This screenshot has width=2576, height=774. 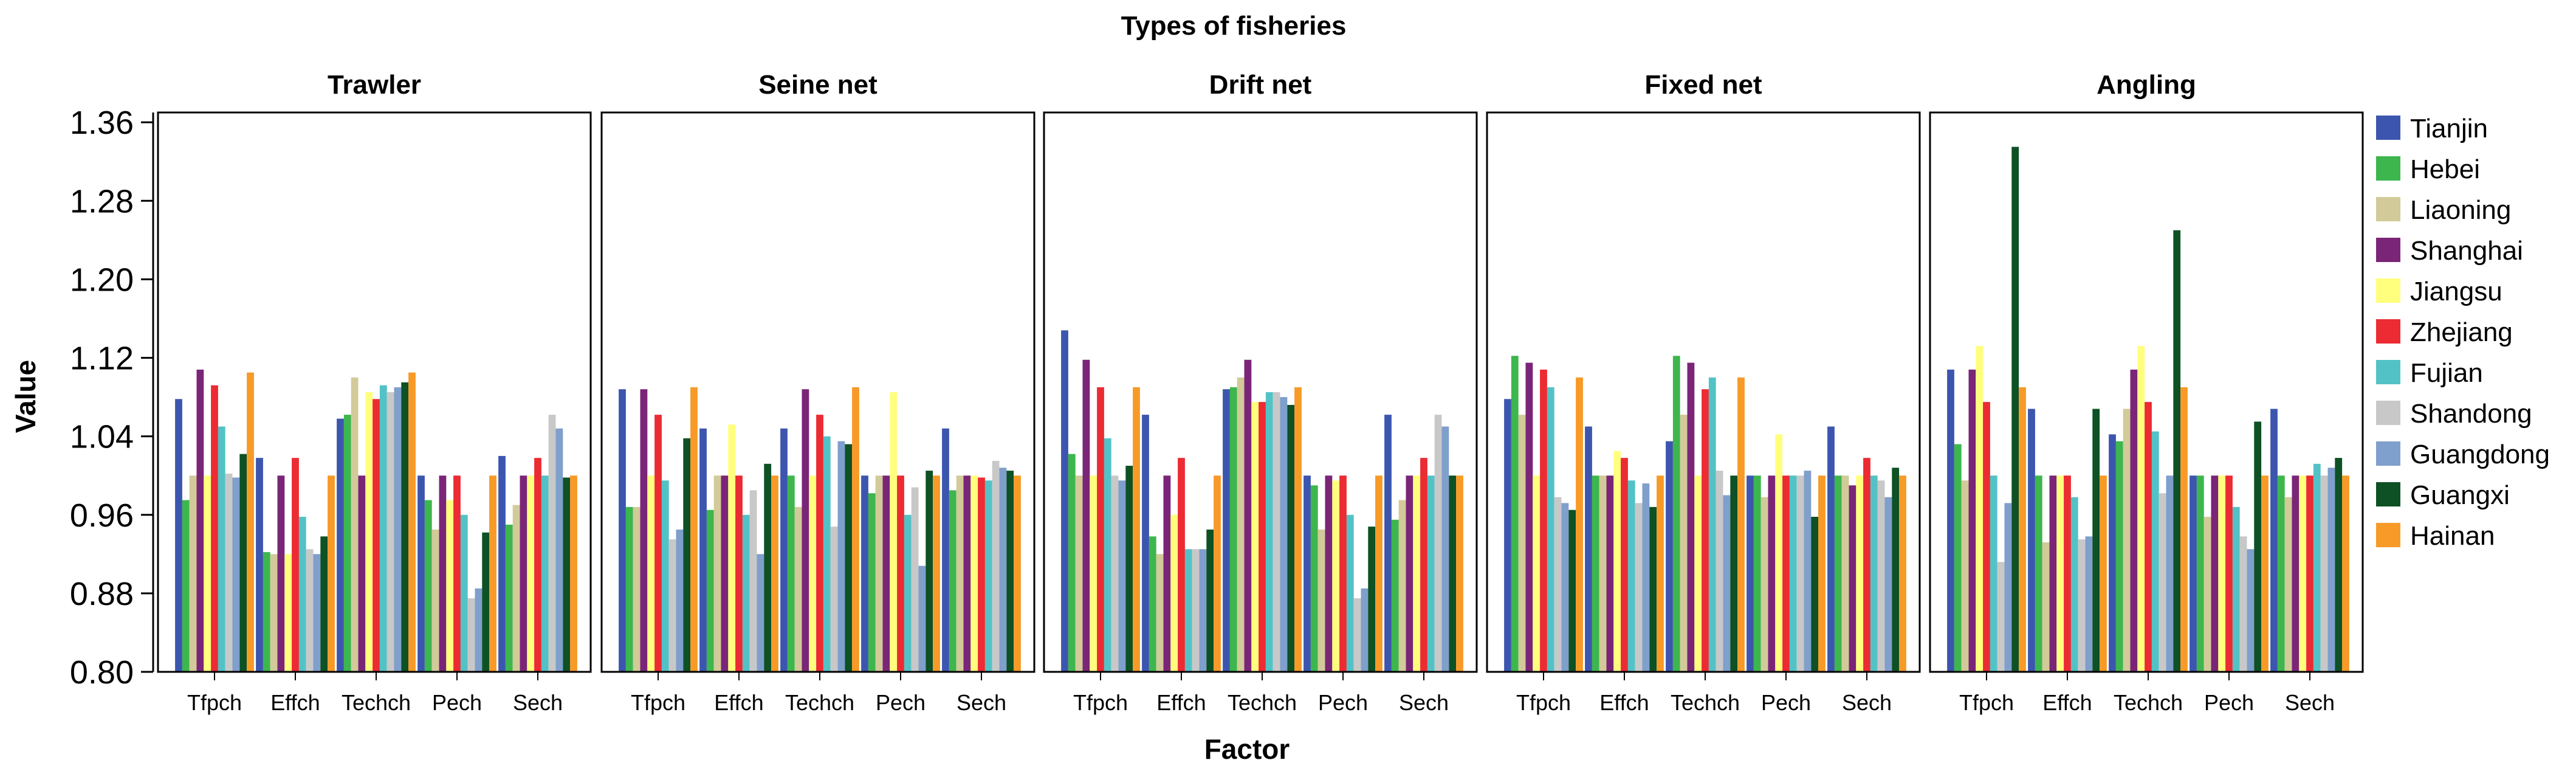 I want to click on bar-pech-tianjin, so click(x=864, y=573).